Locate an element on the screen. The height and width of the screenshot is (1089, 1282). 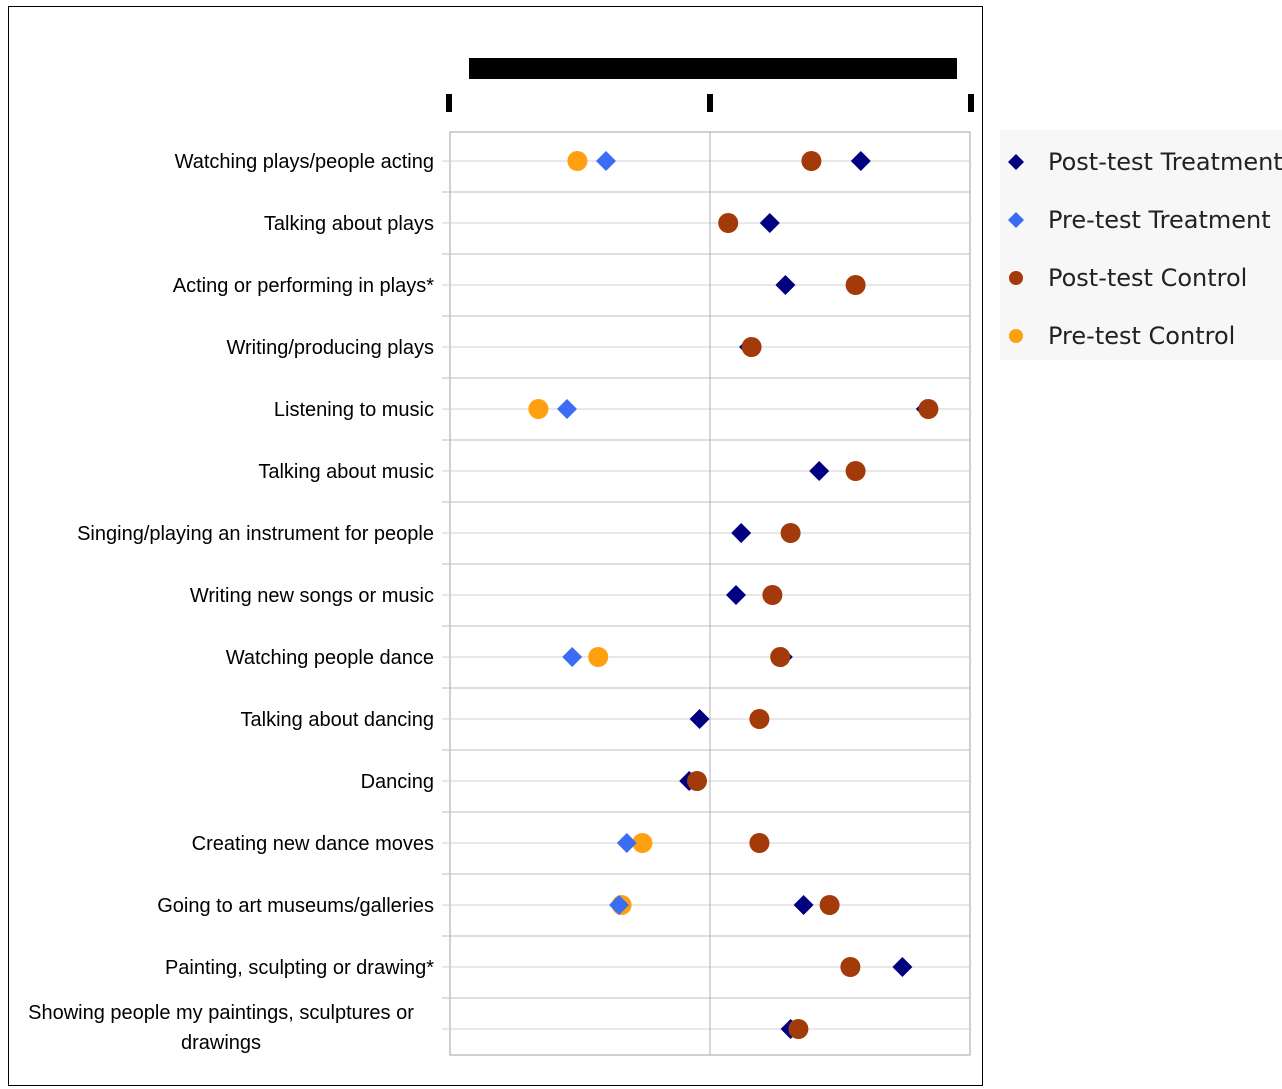
legend-item: Pre-test Treatment is located at coordinates (1141, 218).